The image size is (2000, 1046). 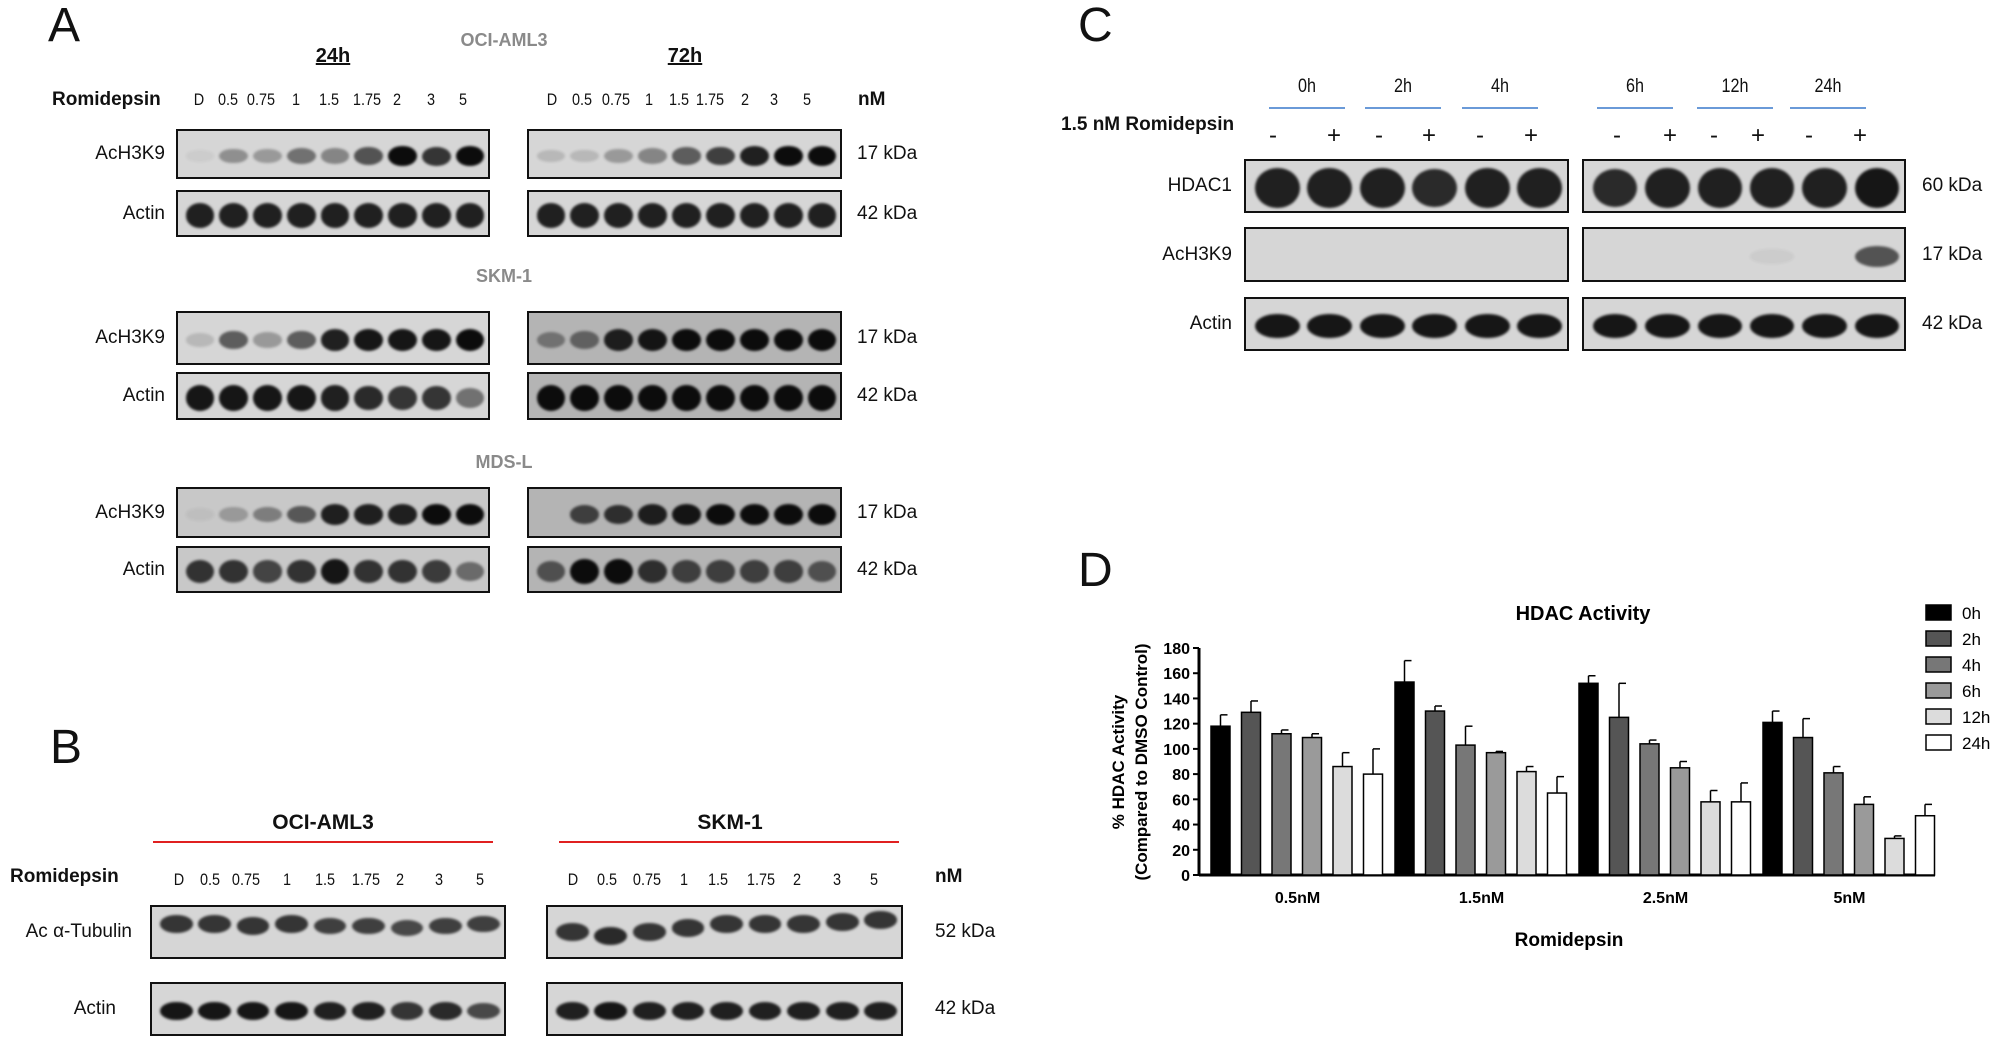 What do you see at coordinates (1635, 86) in the screenshot?
I see `timepoint-label: 6h` at bounding box center [1635, 86].